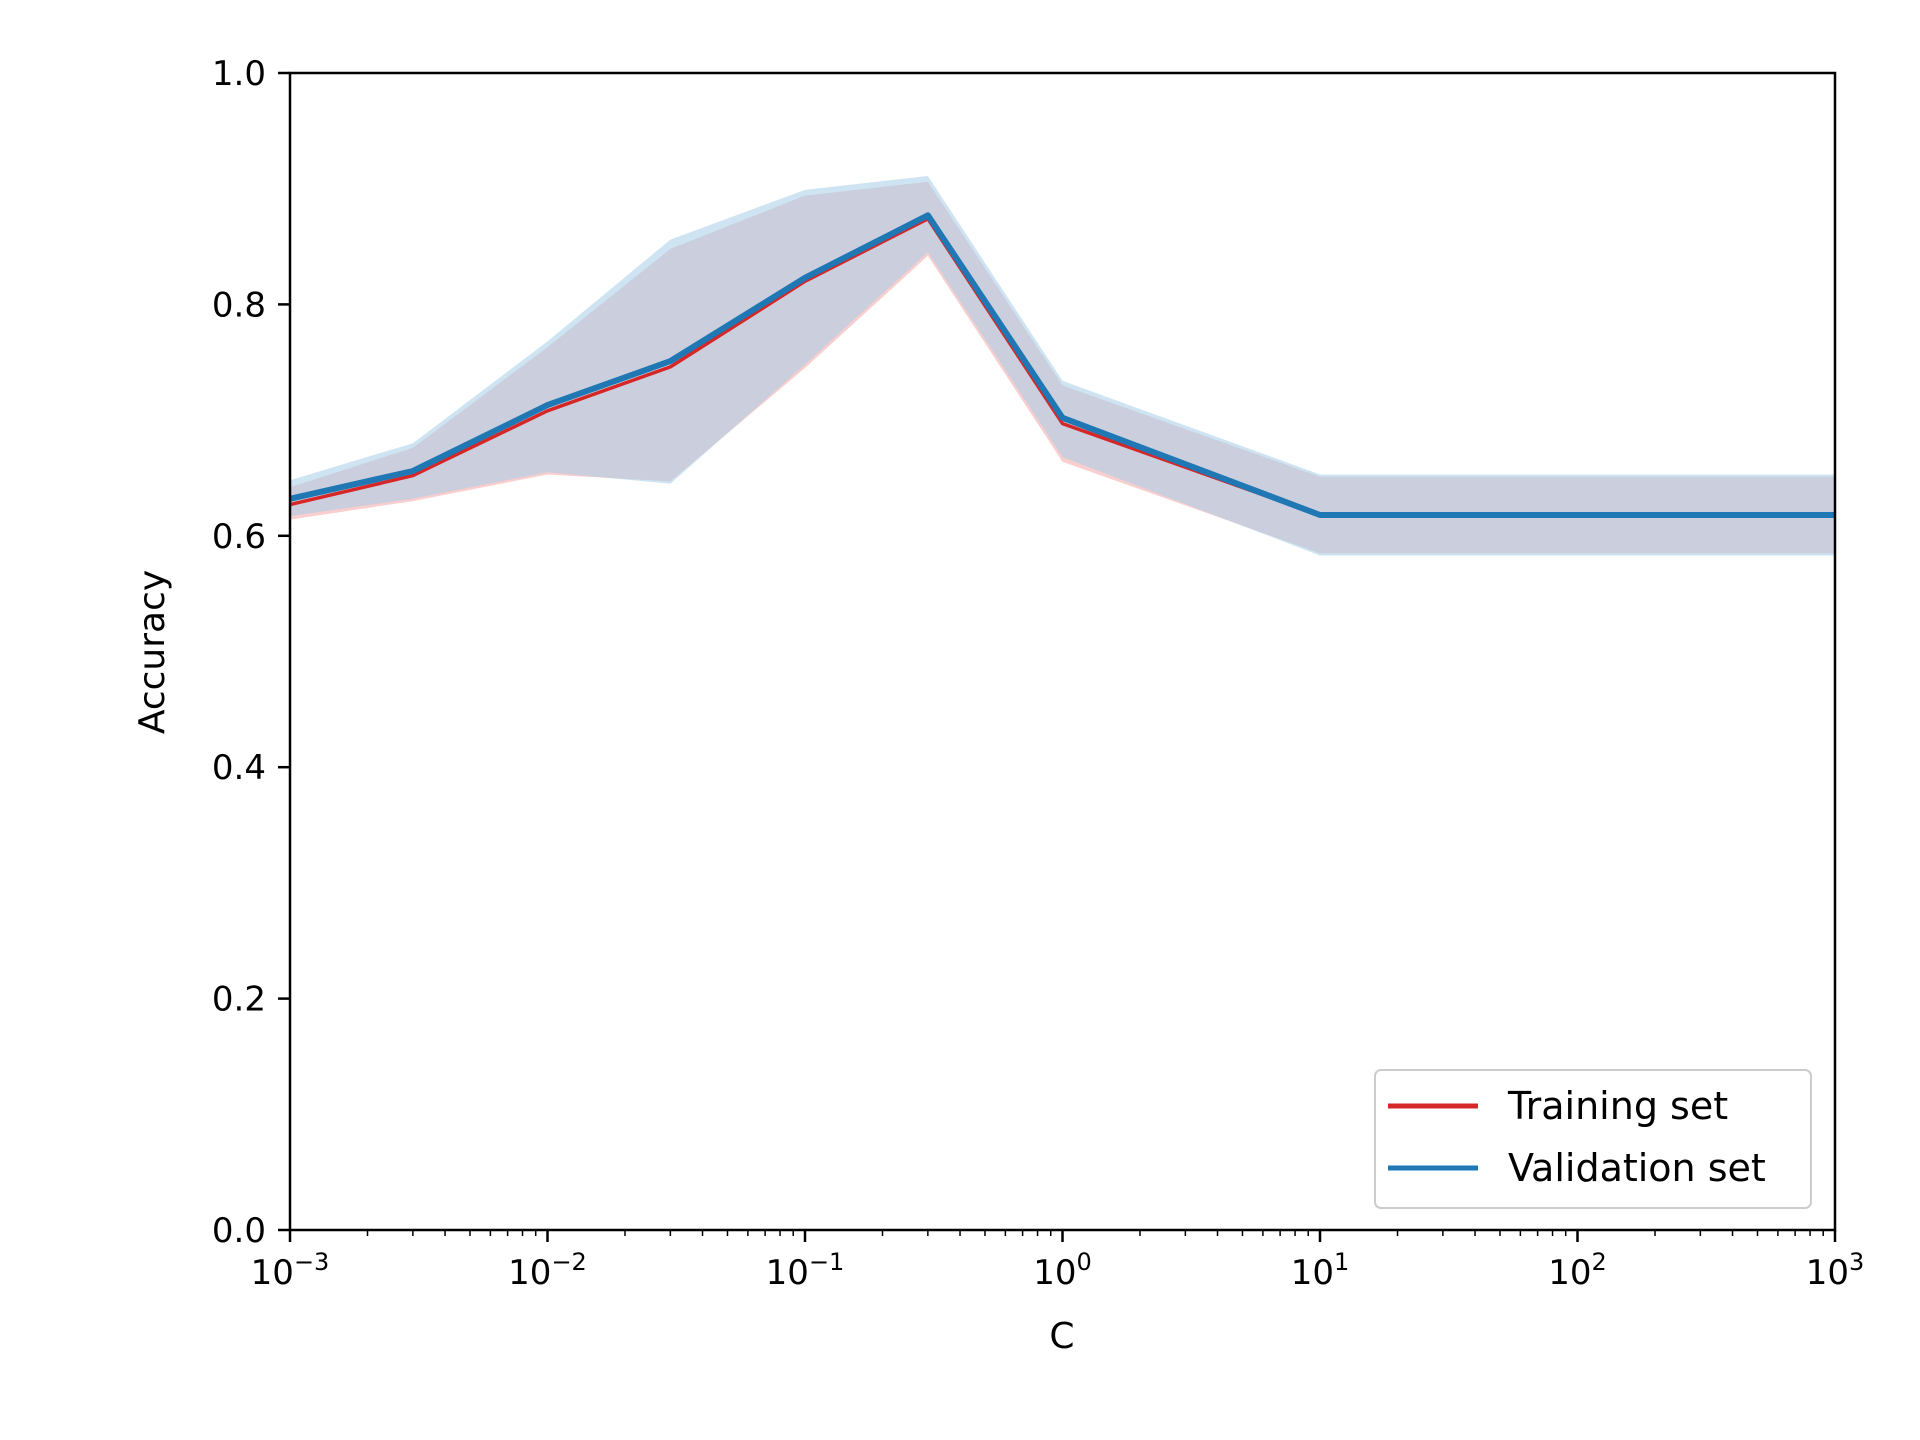 This screenshot has height=1440, width=1920. I want to click on x-tick-label: 10³, so click(1835, 1270).